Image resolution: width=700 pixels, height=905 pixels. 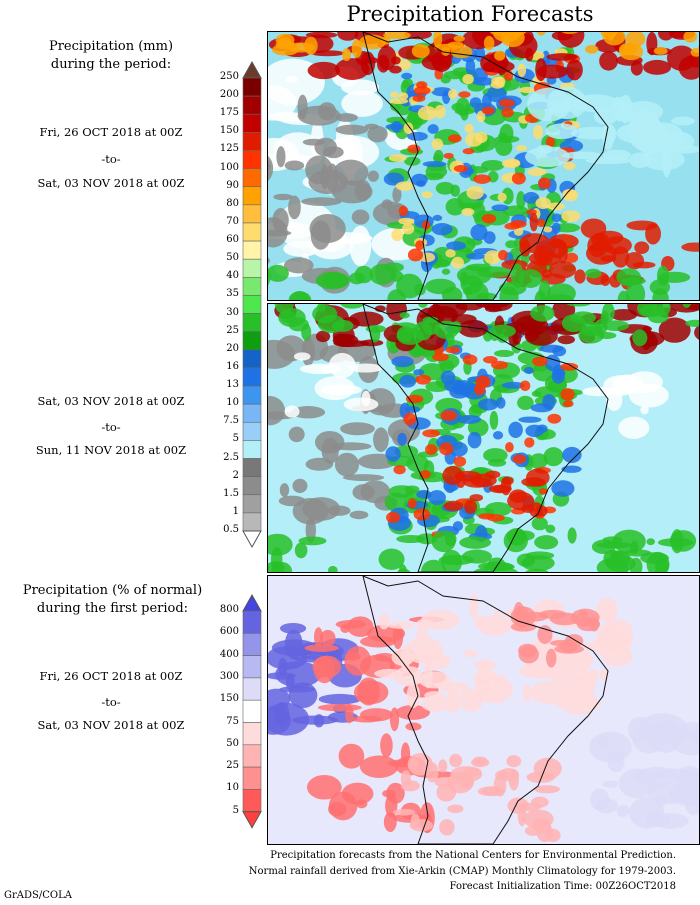 I want to click on panel1-heading: Precipitation (mm) during the period:, so click(x=111, y=56).